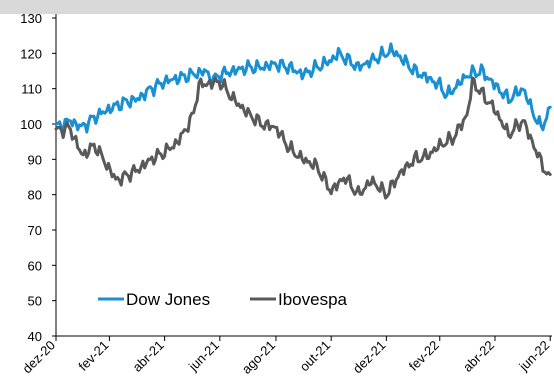 Image resolution: width=554 pixels, height=388 pixels. Describe the element at coordinates (533, 356) in the screenshot. I see `x-tick-label: jun-22` at that location.